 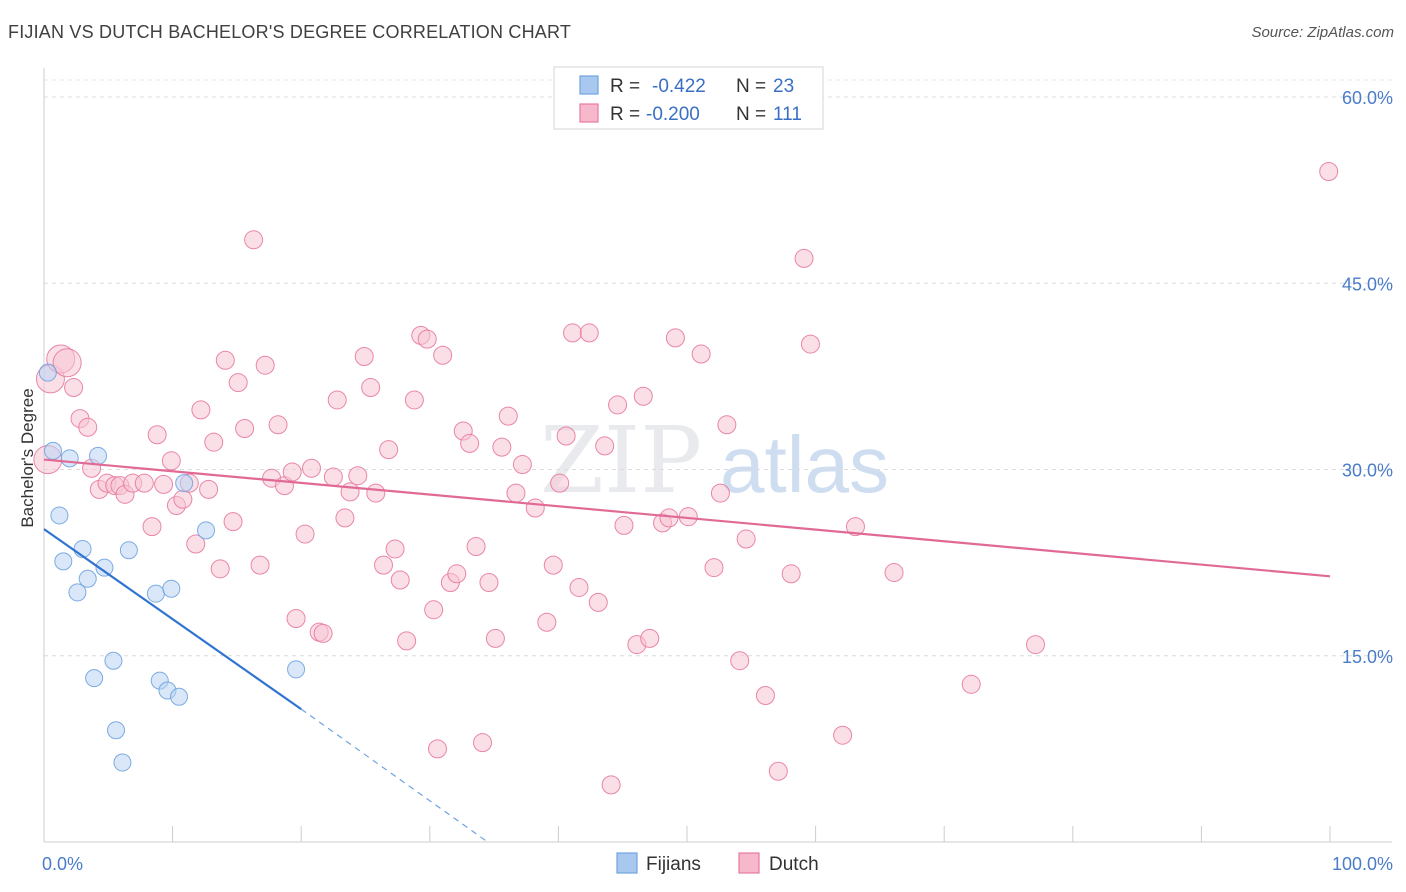 What do you see at coordinates (1322, 32) in the screenshot?
I see `chart-source: Source: ZipAtlas.com` at bounding box center [1322, 32].